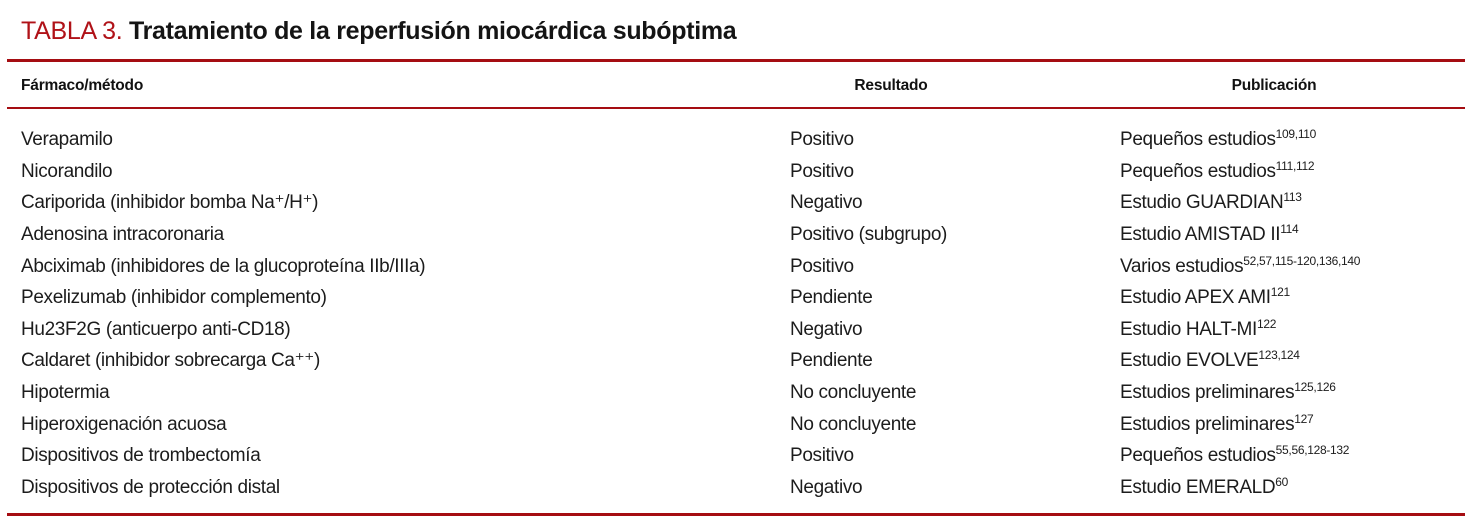  I want to click on publication-cell: Estudio EVOLVE123,124, so click(1210, 361).